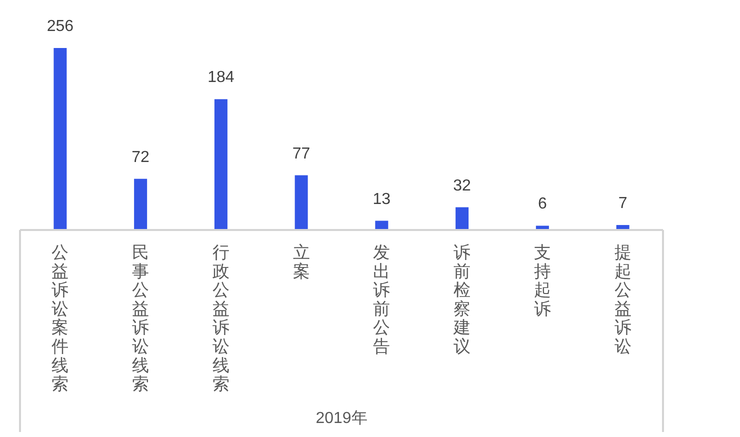 Image resolution: width=740 pixels, height=437 pixels. Describe the element at coordinates (462, 185) in the screenshot. I see `data-label: 32` at that location.